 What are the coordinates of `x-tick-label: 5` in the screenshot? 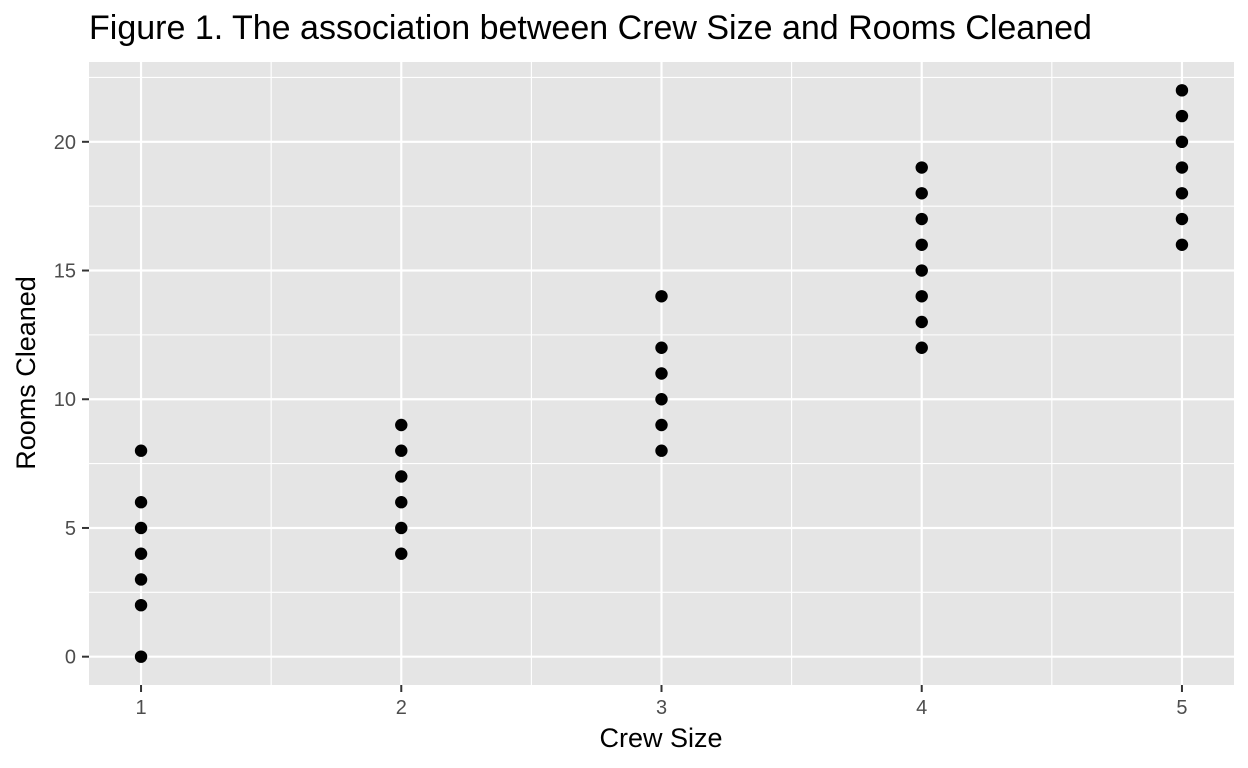 It's located at (1181, 708).